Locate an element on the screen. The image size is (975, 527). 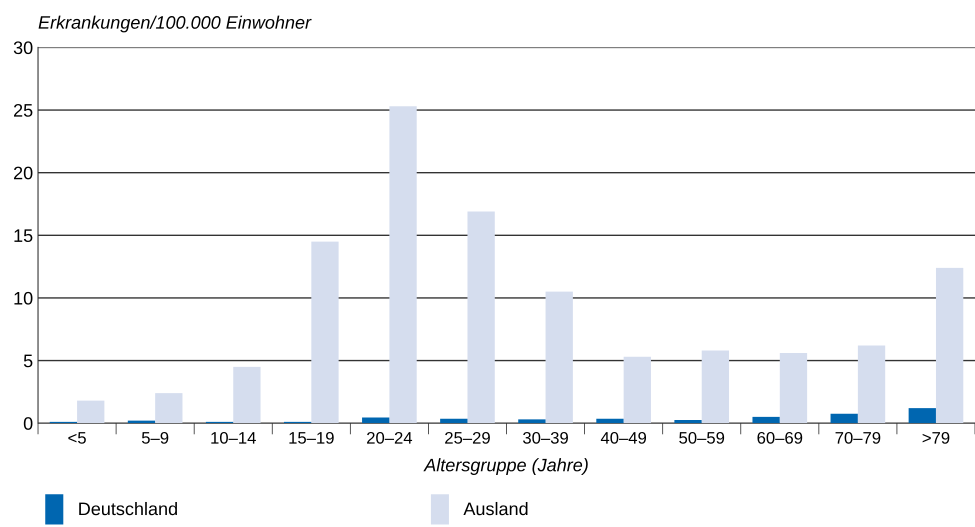
x-tick-label: 30–39 is located at coordinates (545, 438).